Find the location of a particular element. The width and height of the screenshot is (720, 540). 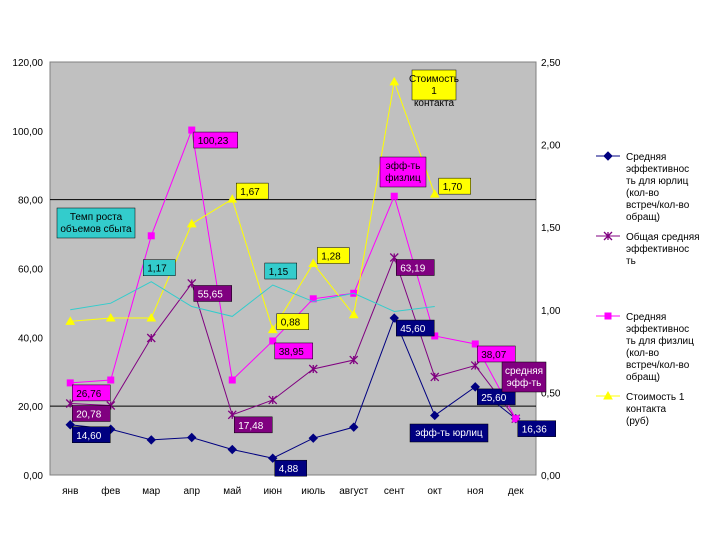

left-tick-label: 100,00 is located at coordinates (27, 132).